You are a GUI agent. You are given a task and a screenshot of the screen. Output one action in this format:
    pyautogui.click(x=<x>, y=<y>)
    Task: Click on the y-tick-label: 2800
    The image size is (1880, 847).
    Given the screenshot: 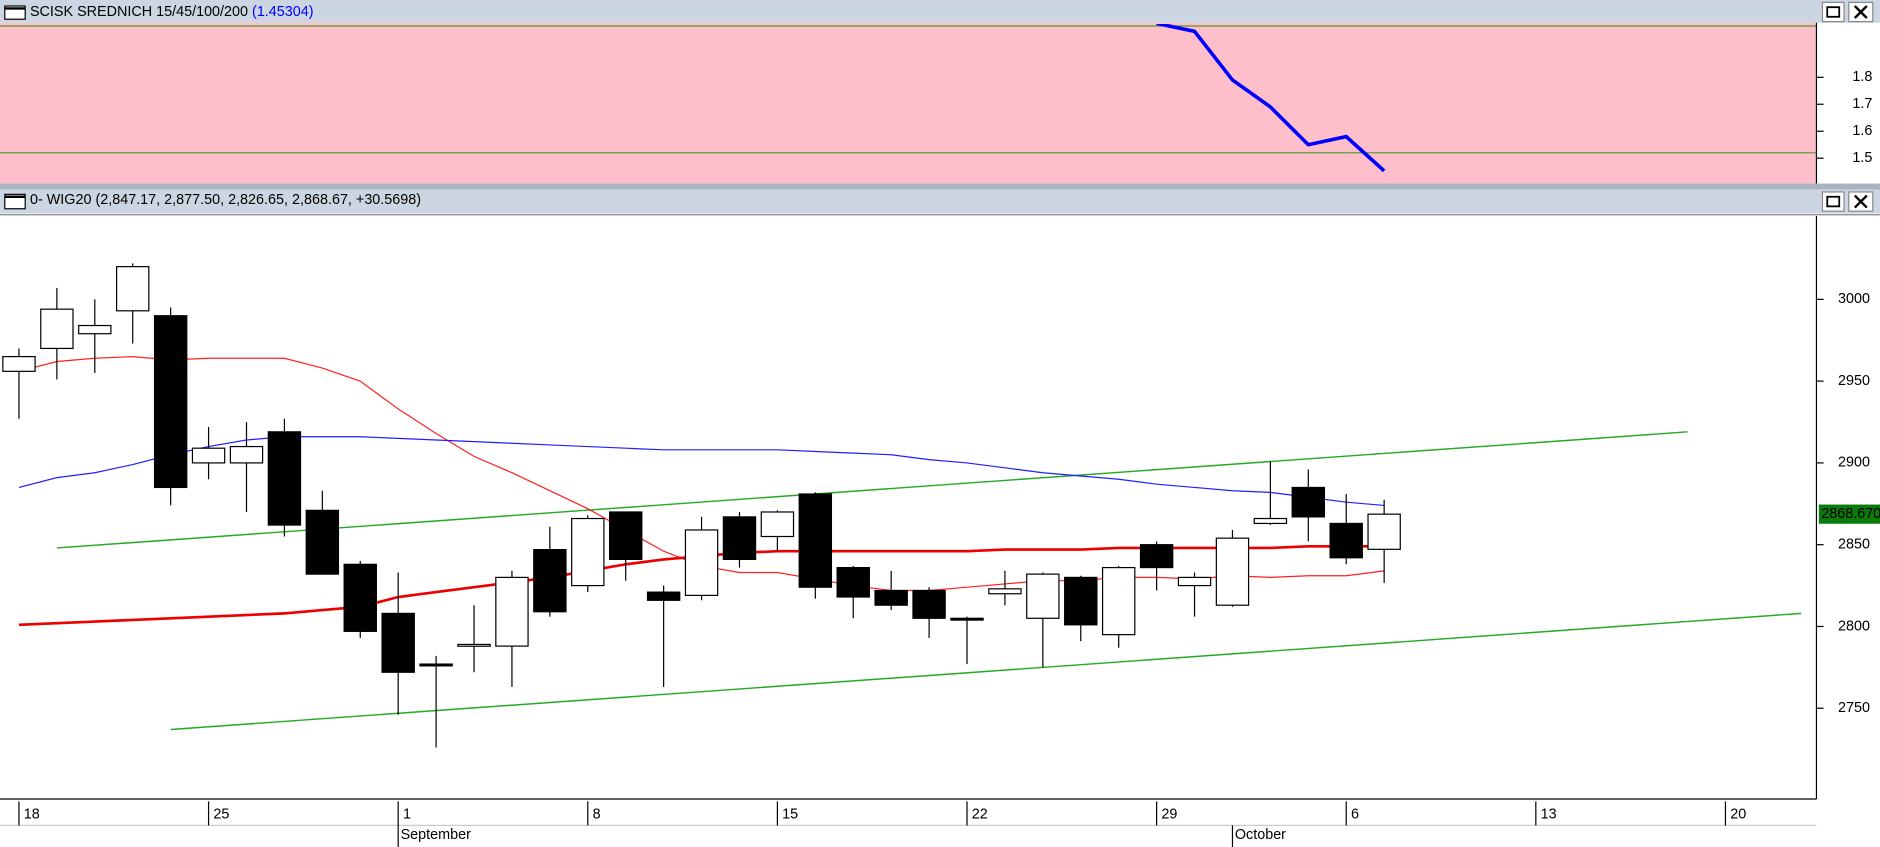 What is the action you would take?
    pyautogui.click(x=1854, y=626)
    